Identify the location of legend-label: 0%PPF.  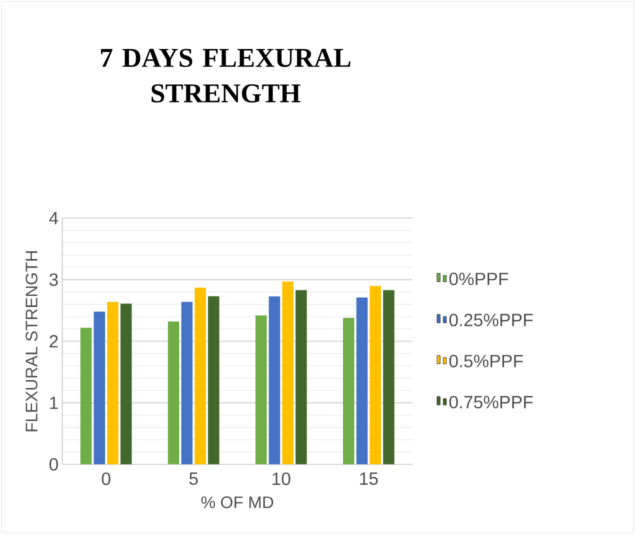
(478, 279).